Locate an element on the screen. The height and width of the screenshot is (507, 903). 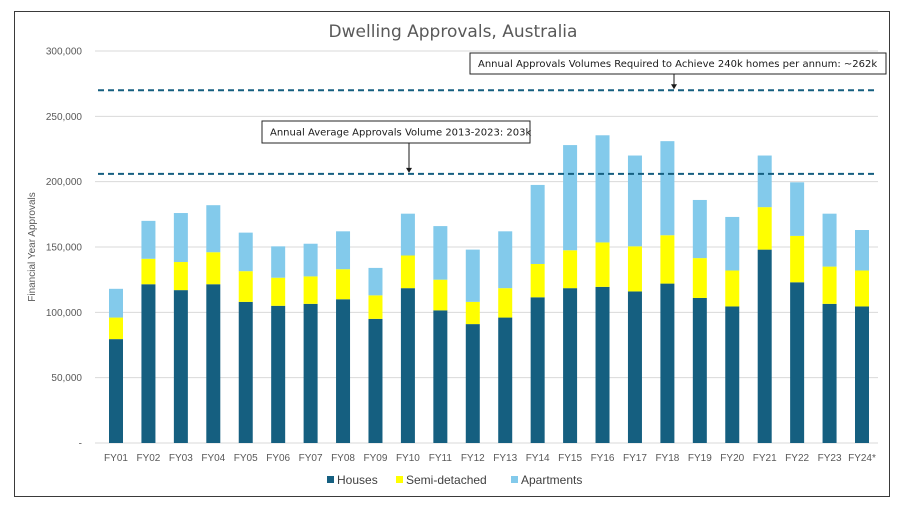
bar-houses-fy22 is located at coordinates (797, 362).